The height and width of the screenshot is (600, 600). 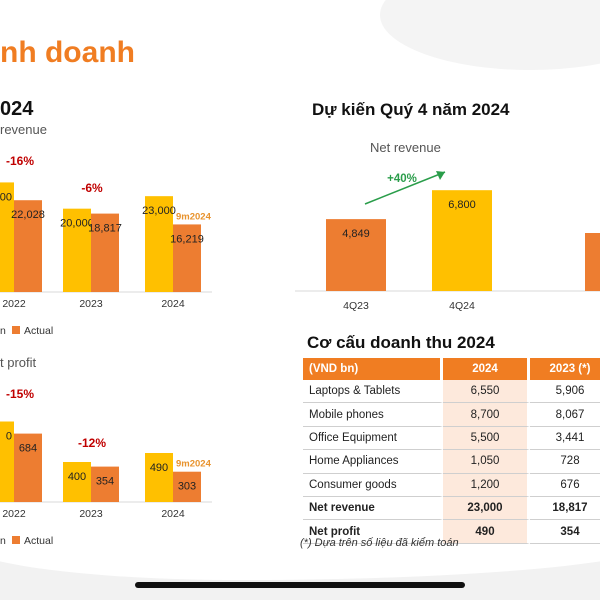 I want to click on table-cell: 490, so click(x=486, y=532).